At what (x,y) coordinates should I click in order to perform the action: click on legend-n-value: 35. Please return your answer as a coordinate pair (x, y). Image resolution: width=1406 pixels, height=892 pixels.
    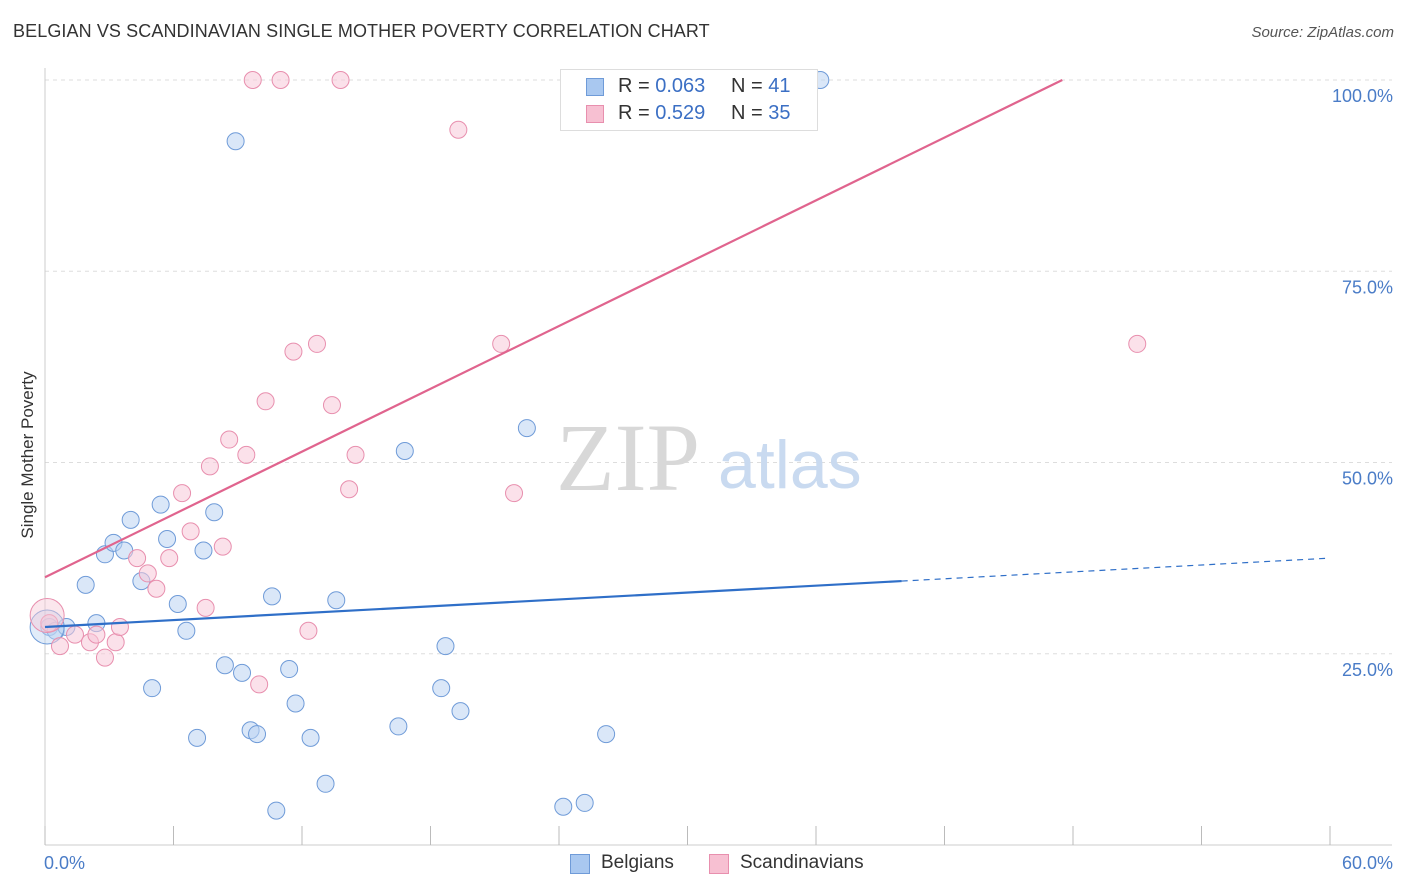
    Looking at the image, I should click on (779, 113).